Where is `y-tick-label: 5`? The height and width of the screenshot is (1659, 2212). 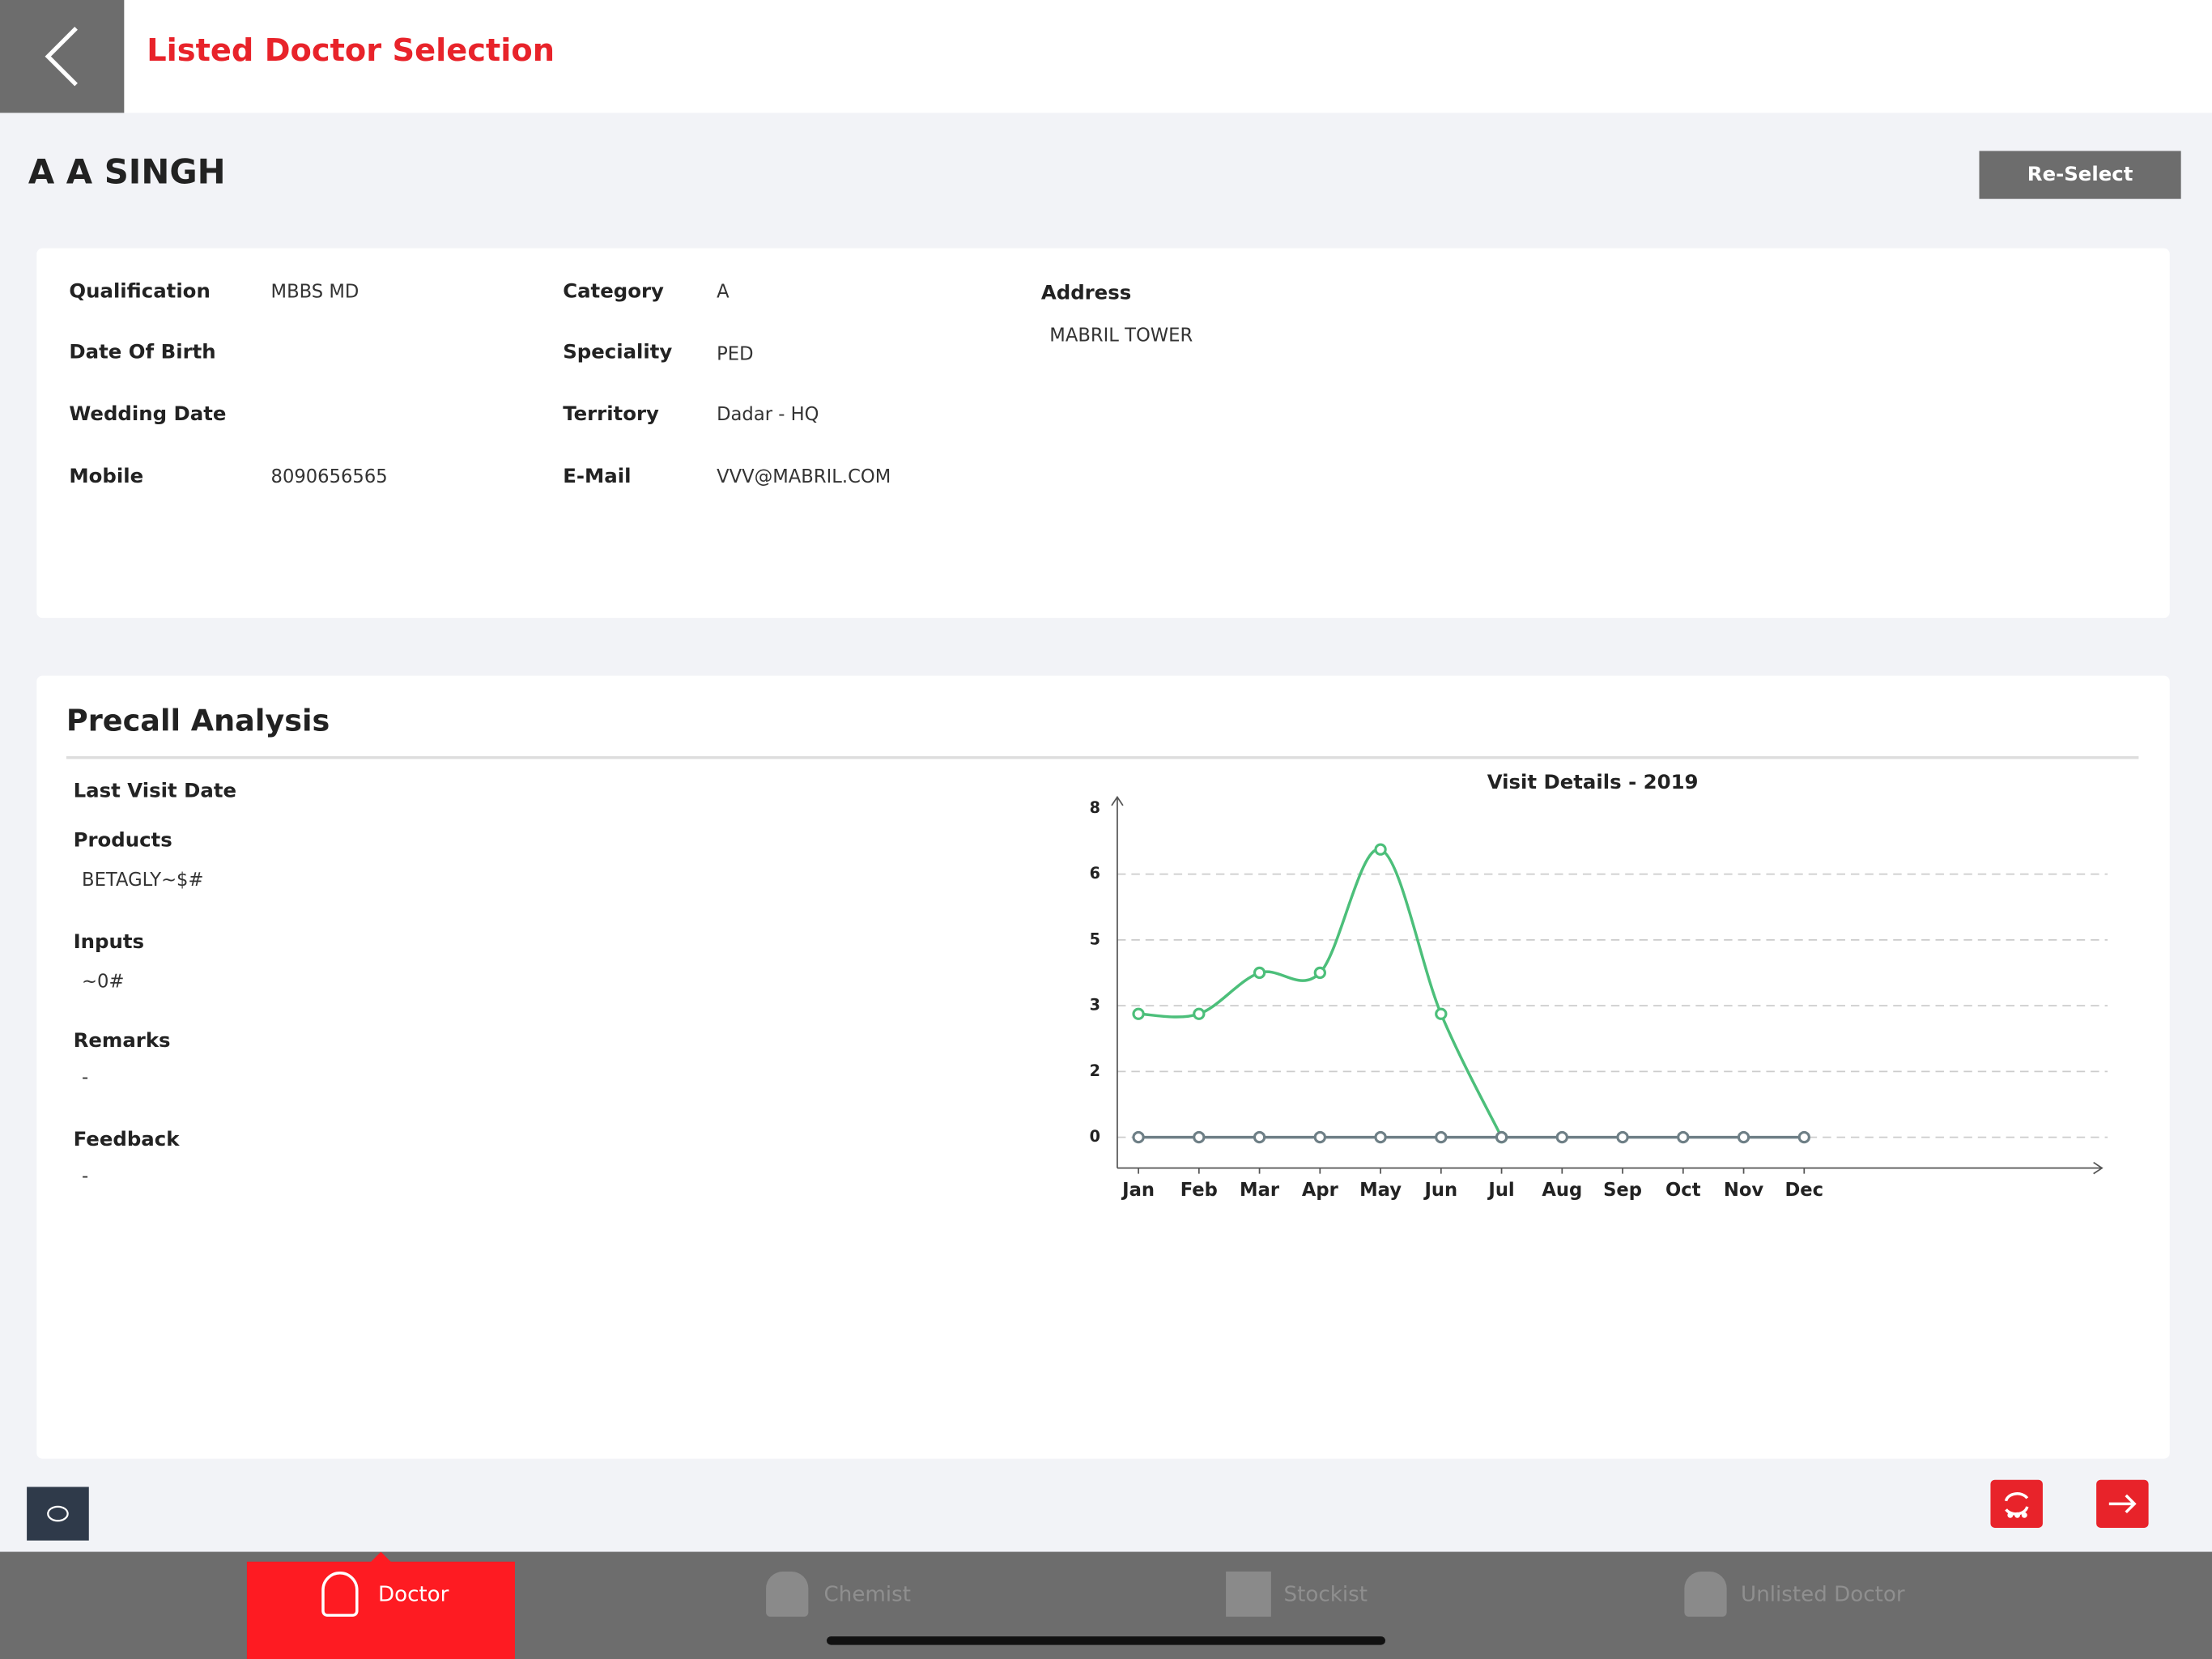
y-tick-label: 5 is located at coordinates (1095, 939).